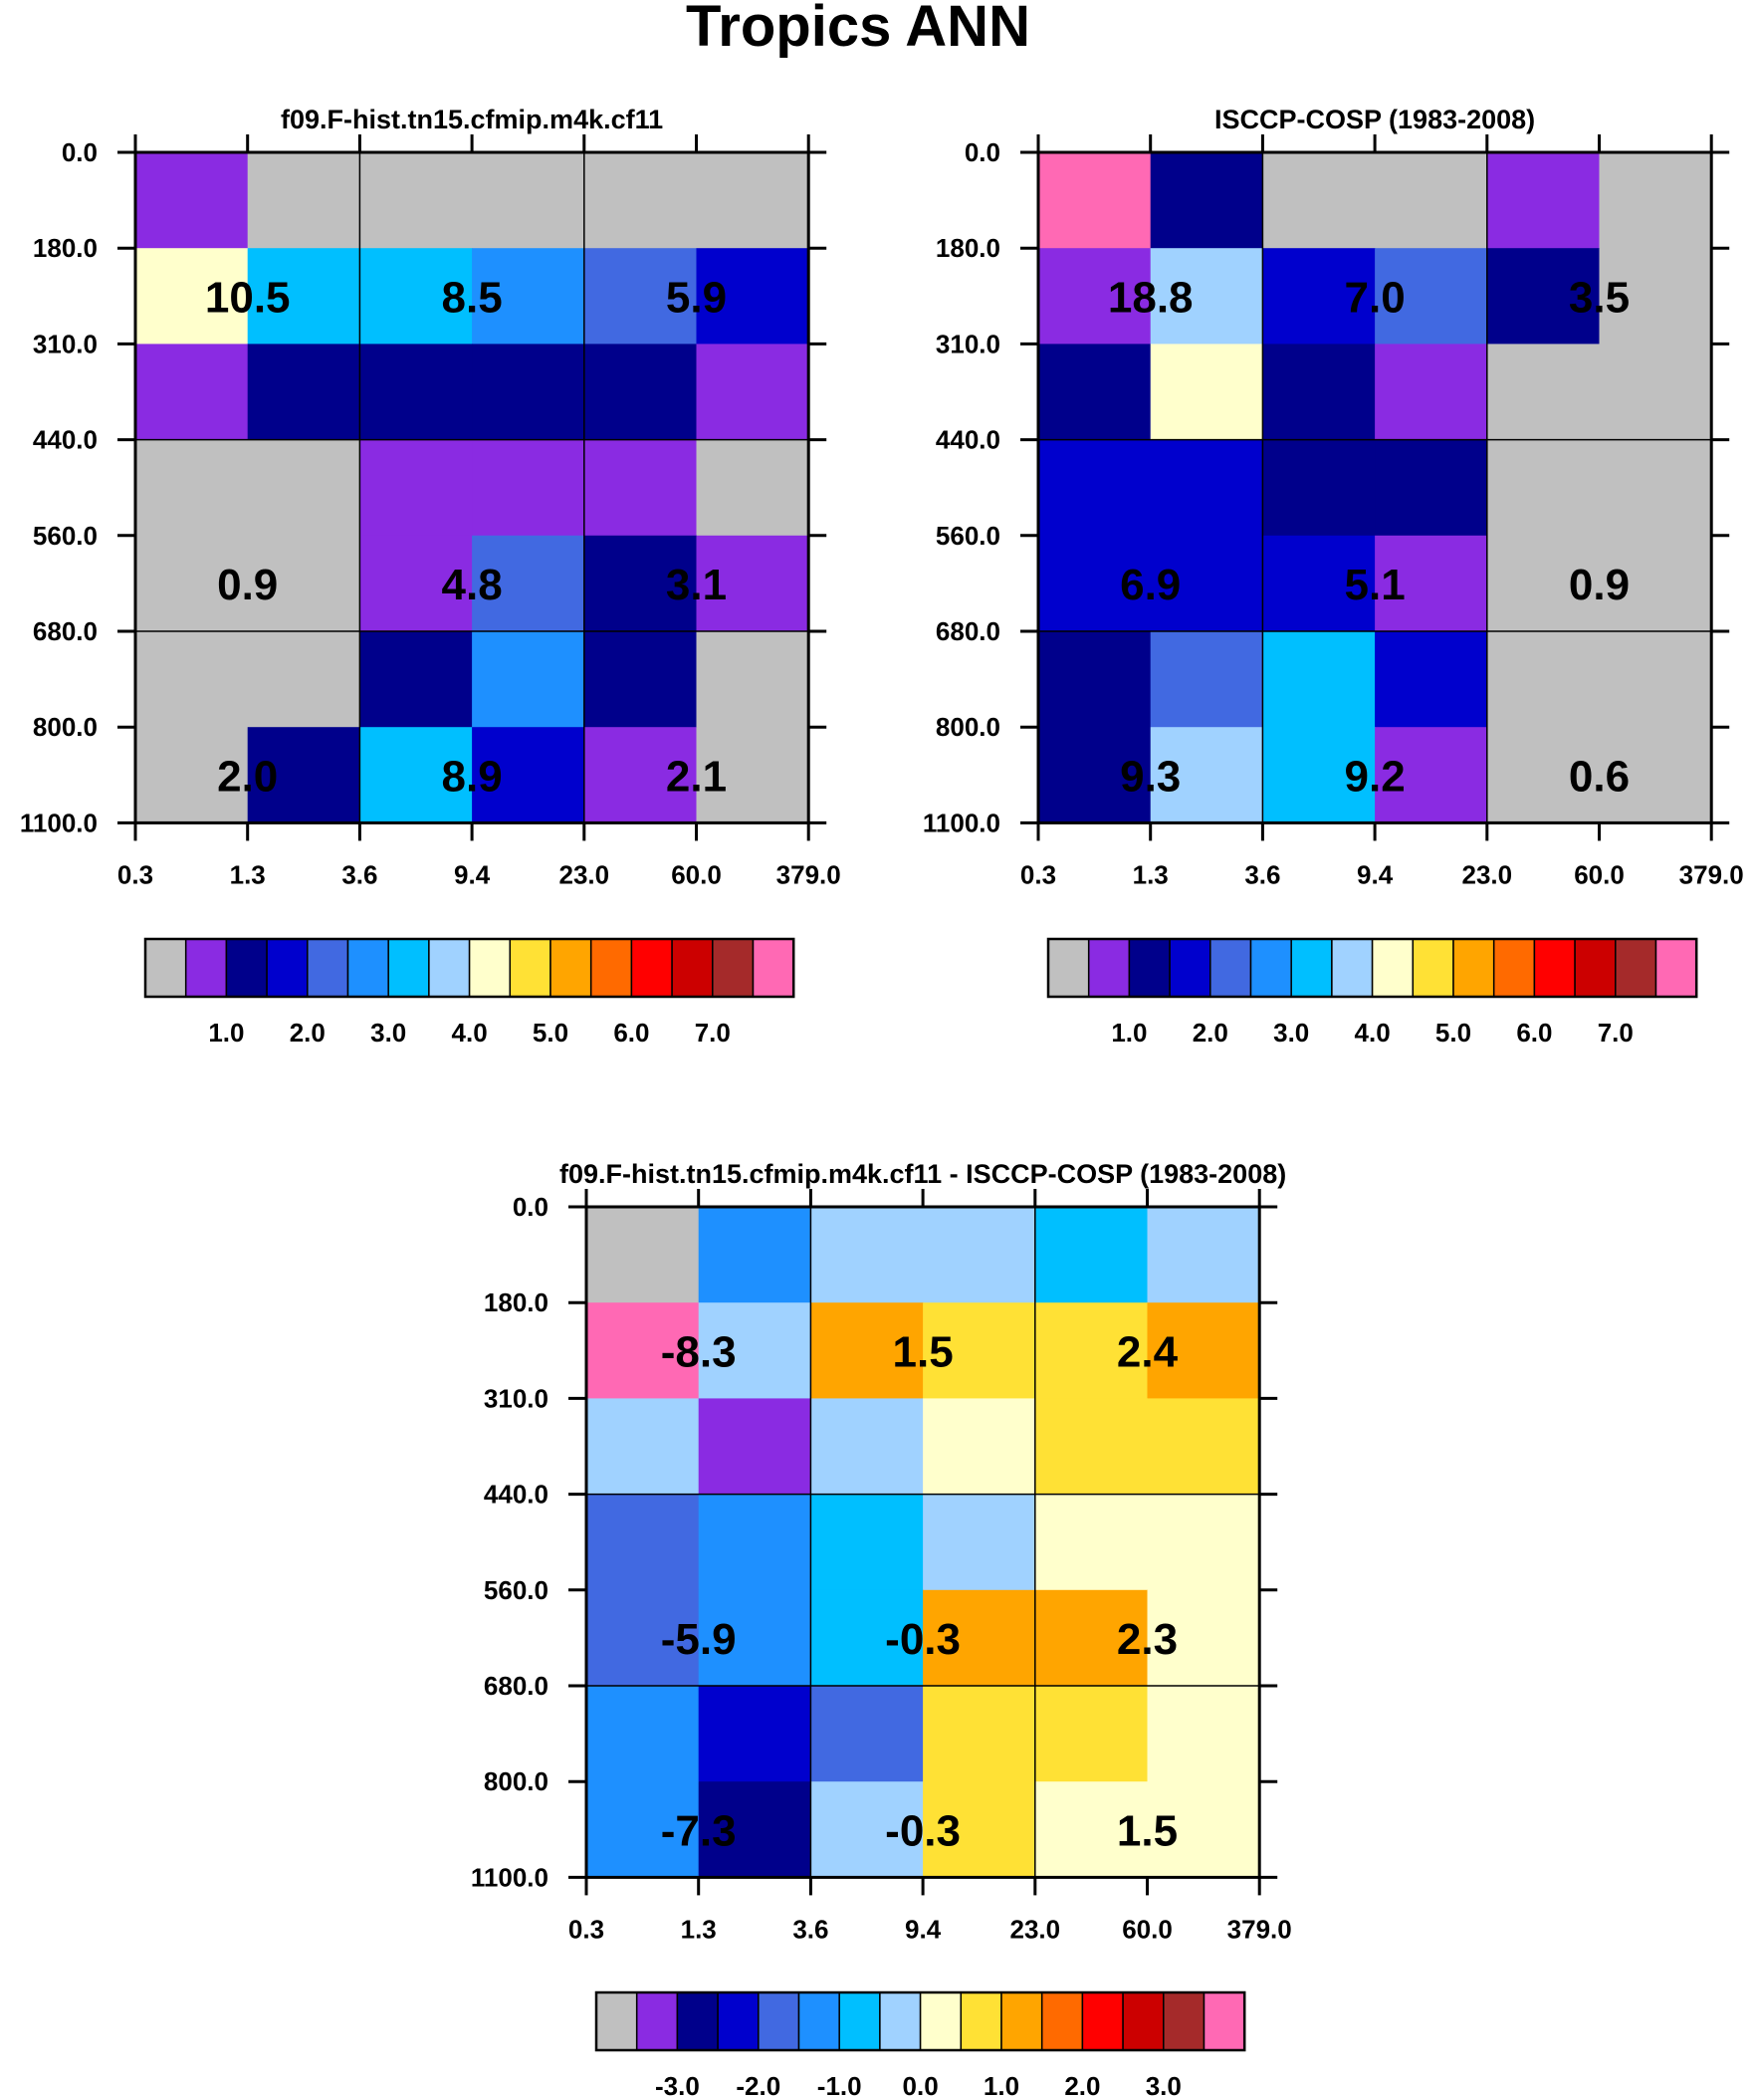  What do you see at coordinates (923, 1830) in the screenshot?
I see `cell-value-label: -0.3` at bounding box center [923, 1830].